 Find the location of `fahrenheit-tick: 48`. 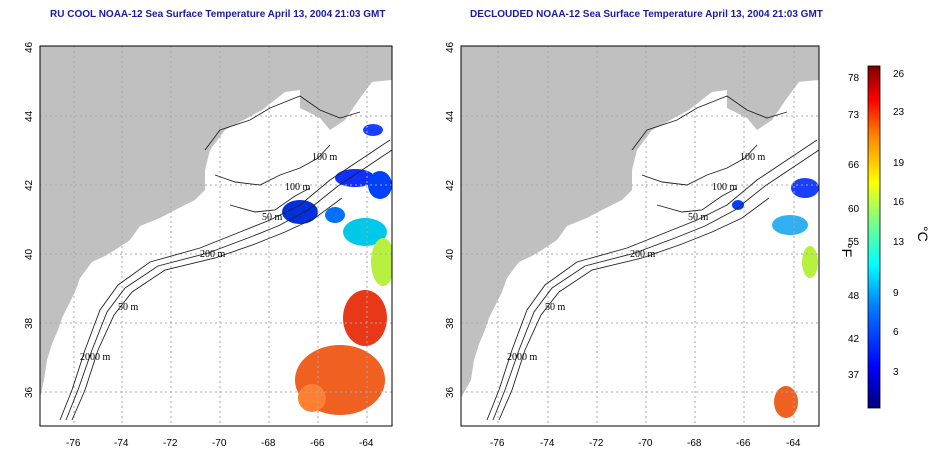

fahrenheit-tick: 48 is located at coordinates (854, 296).